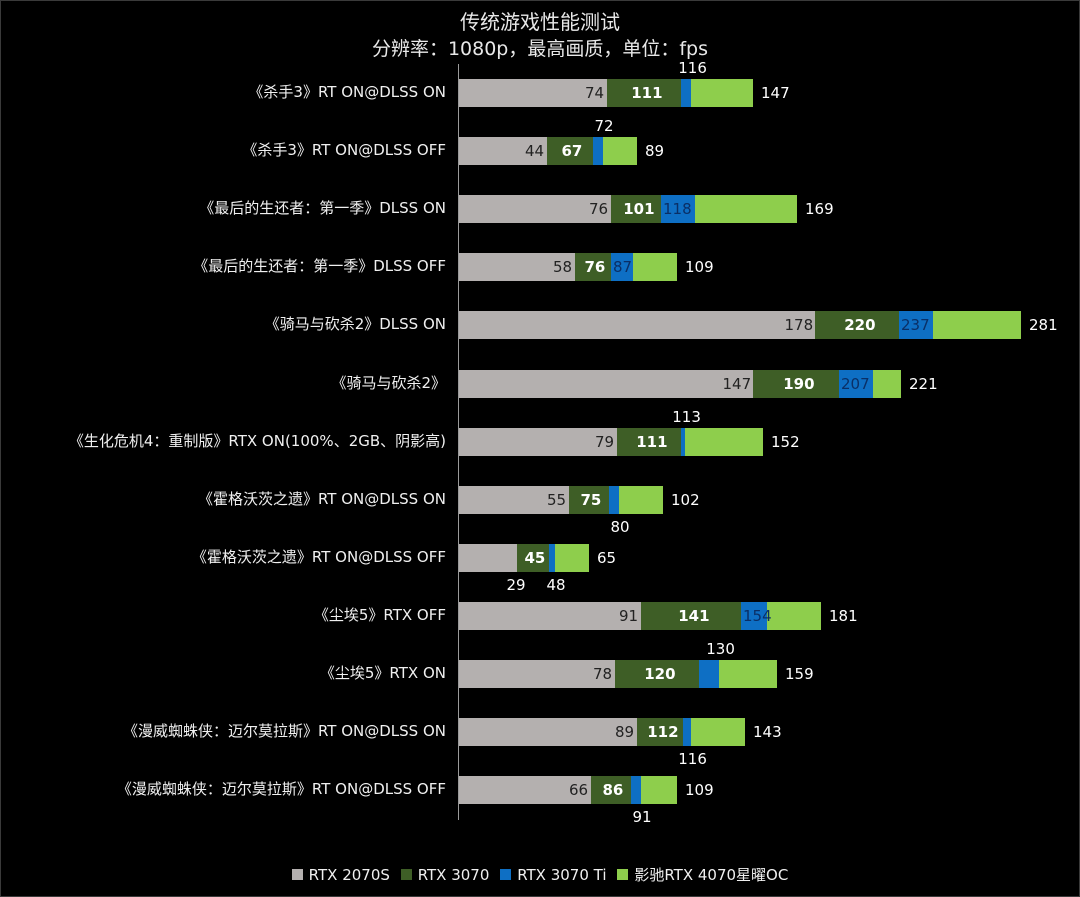  What do you see at coordinates (321, 498) in the screenshot?
I see `category-label: 《霍格沃茨之遗》RT ON@DLSS ON` at bounding box center [321, 498].